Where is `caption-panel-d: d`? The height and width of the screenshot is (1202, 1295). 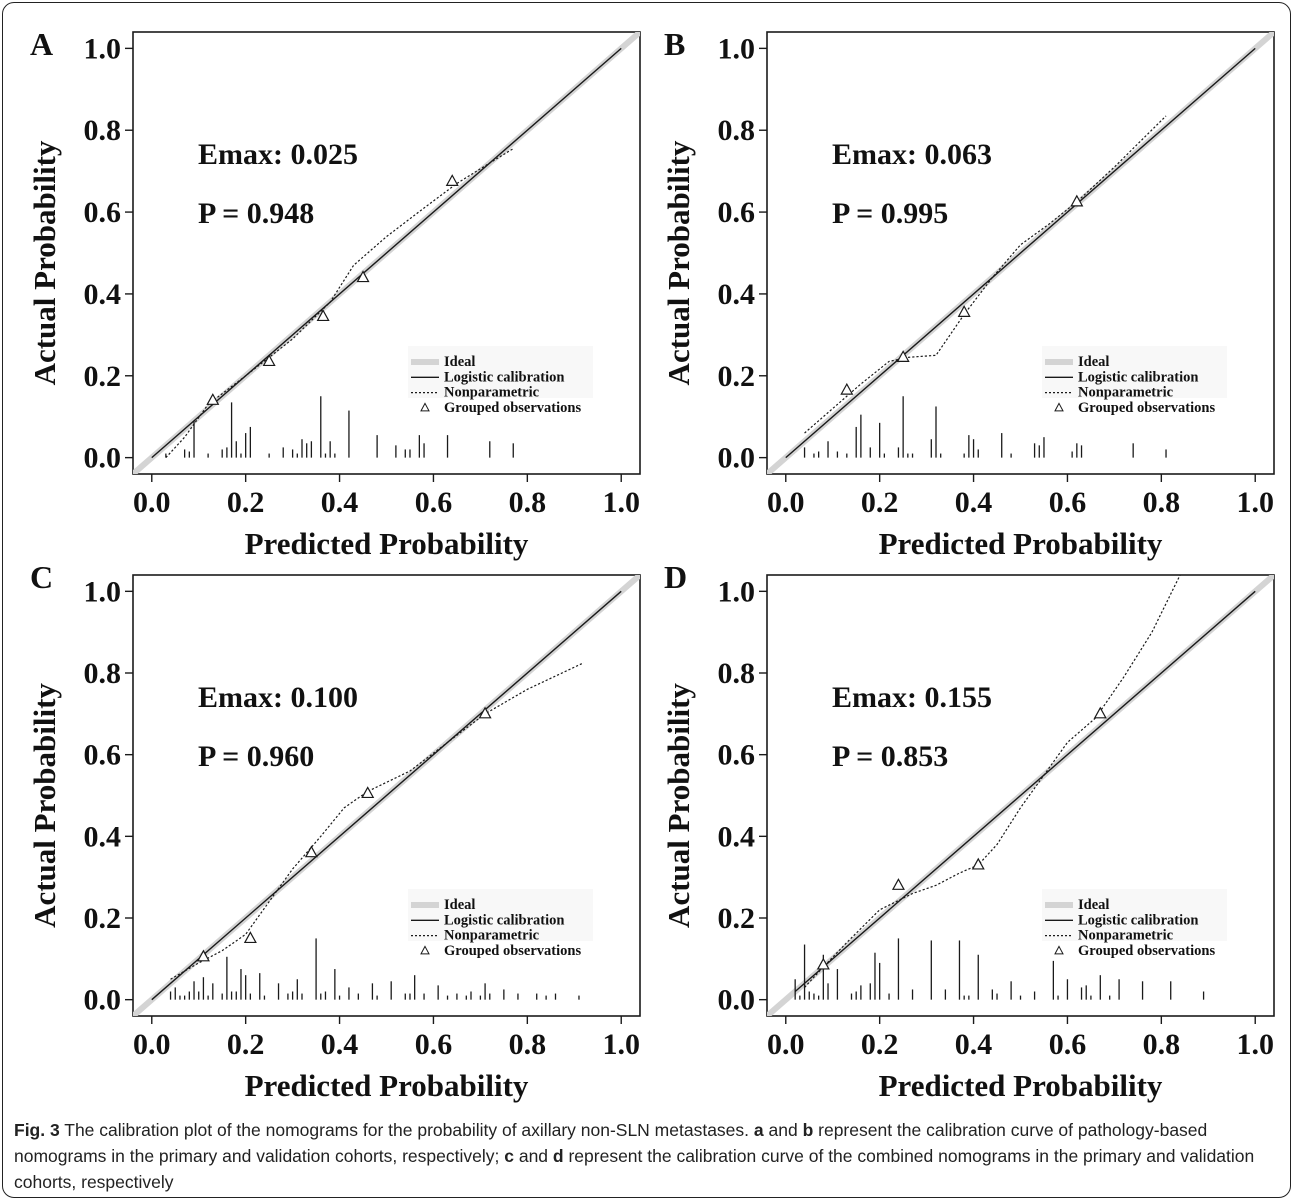
caption-panel-d: d is located at coordinates (558, 1156).